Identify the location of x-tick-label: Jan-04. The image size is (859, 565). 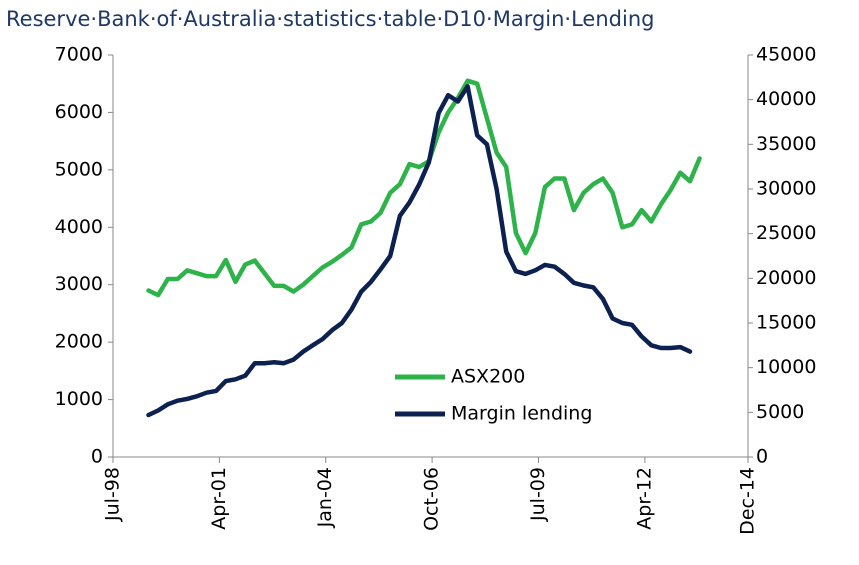
(325, 497).